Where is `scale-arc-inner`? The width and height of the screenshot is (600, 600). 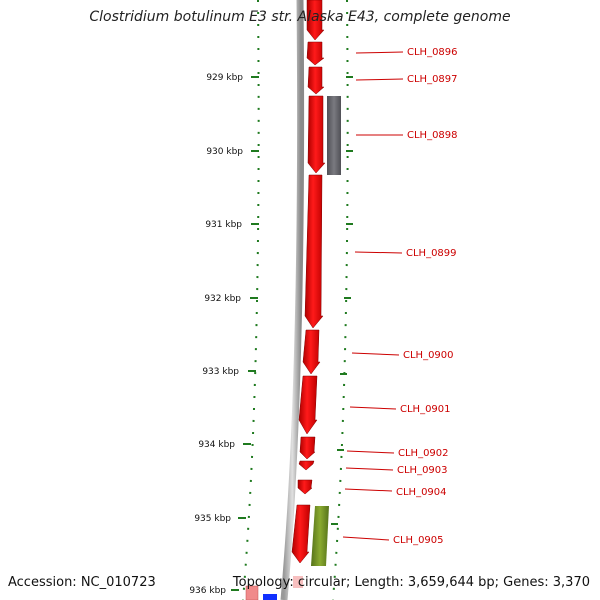 scale-arc-inner is located at coordinates (251, 300).